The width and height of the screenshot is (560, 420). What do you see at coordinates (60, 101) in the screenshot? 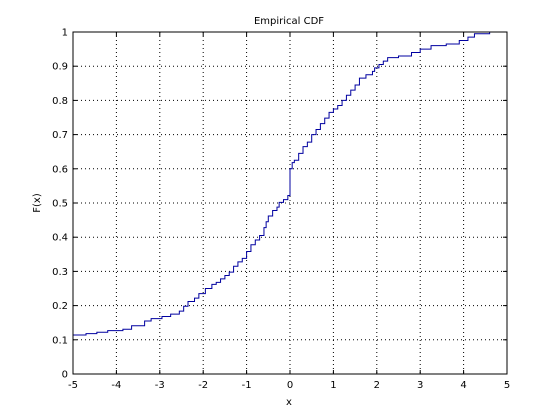
I see `y-tick-label: 0.8` at bounding box center [60, 101].